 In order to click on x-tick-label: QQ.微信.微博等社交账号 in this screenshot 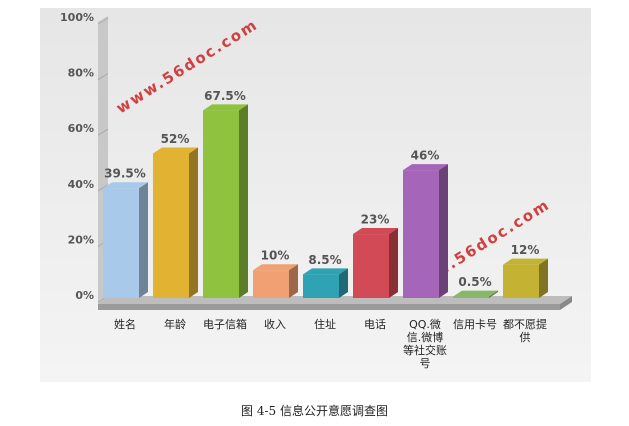, I will do `click(425, 344)`.